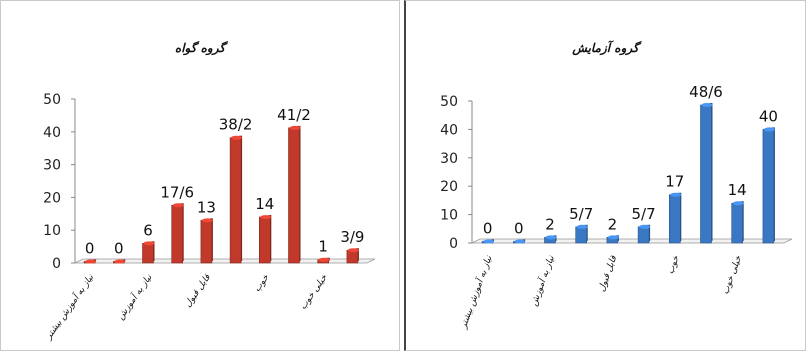 Image resolution: width=806 pixels, height=352 pixels. What do you see at coordinates (206, 207) in the screenshot?
I see `data-label: 13` at bounding box center [206, 207].